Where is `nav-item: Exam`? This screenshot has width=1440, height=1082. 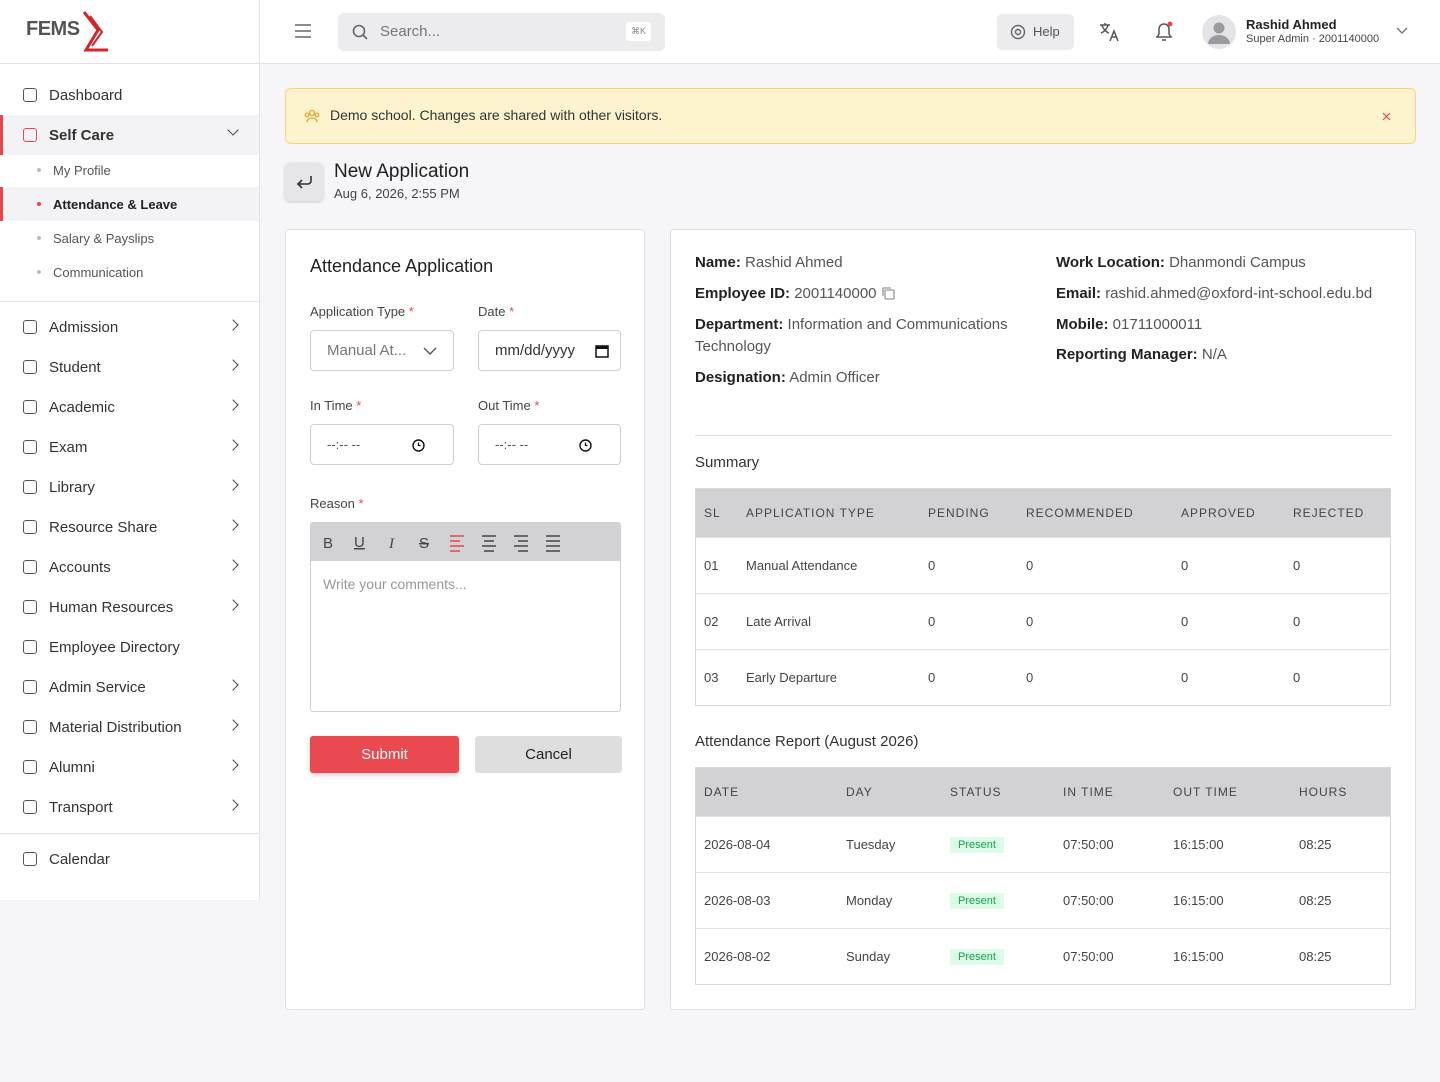
nav-item: Exam is located at coordinates (129, 447).